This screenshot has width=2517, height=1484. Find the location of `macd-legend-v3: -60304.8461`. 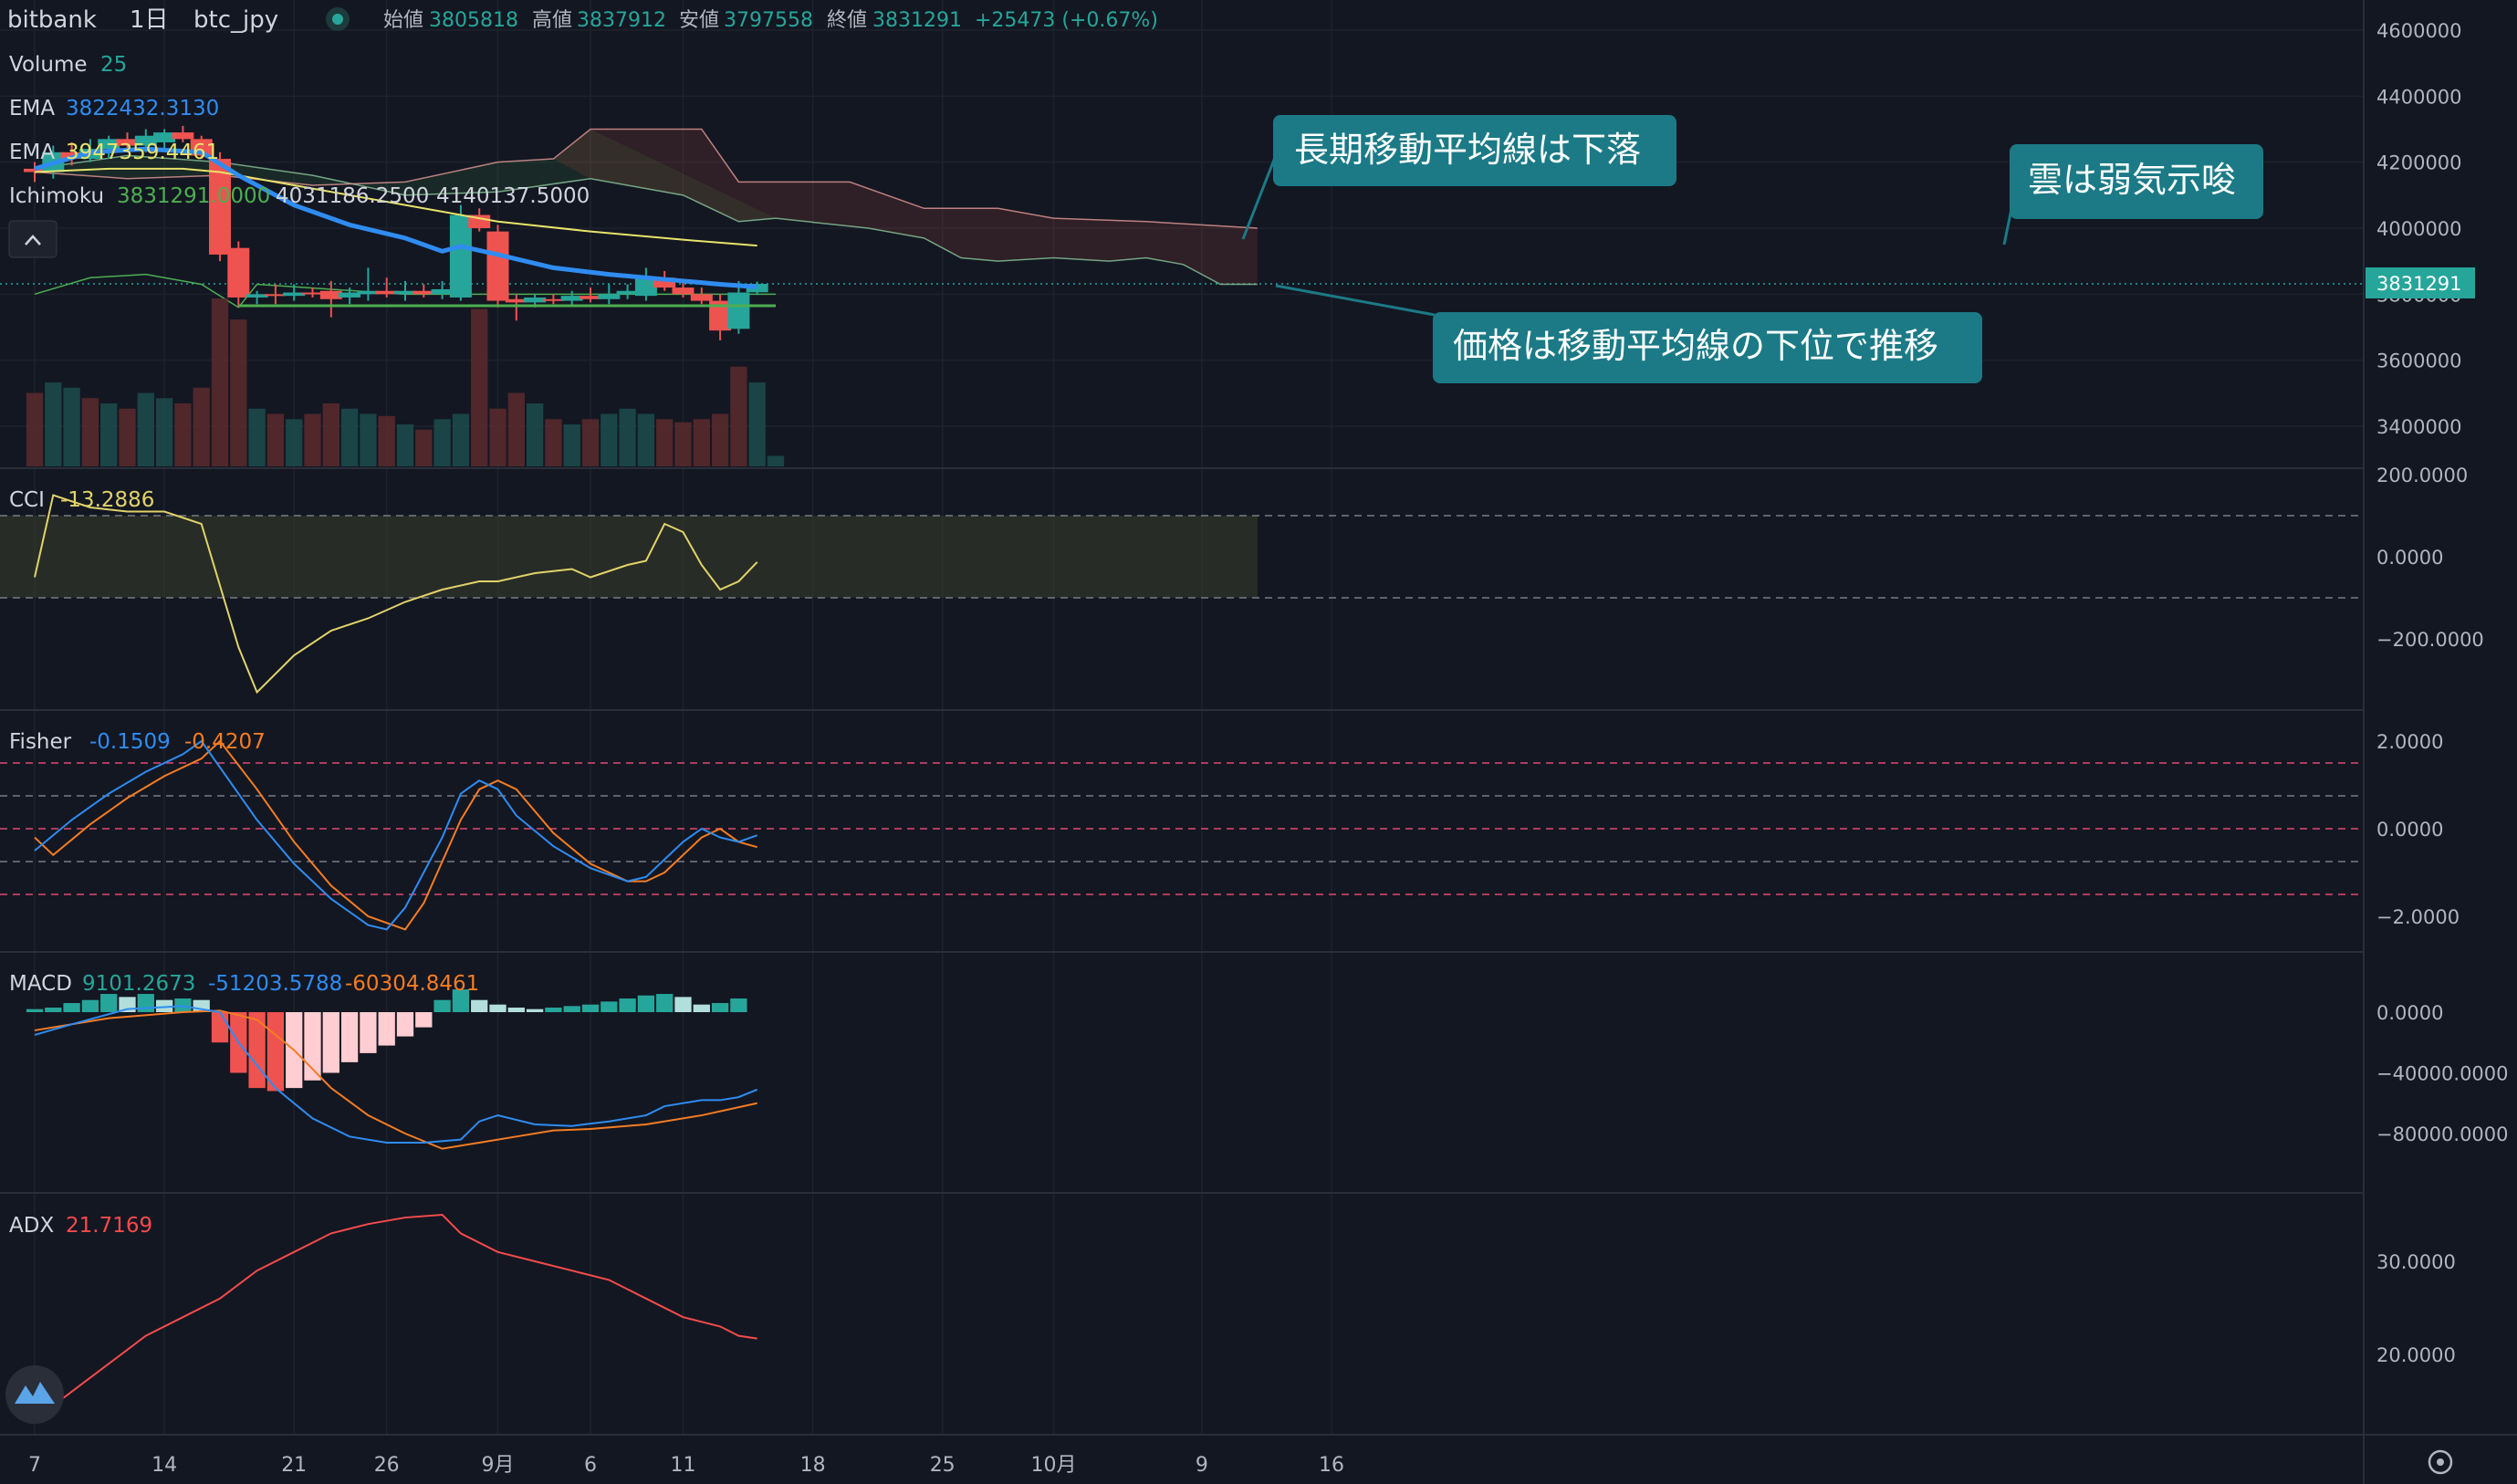

macd-legend-v3: -60304.8461 is located at coordinates (412, 984).